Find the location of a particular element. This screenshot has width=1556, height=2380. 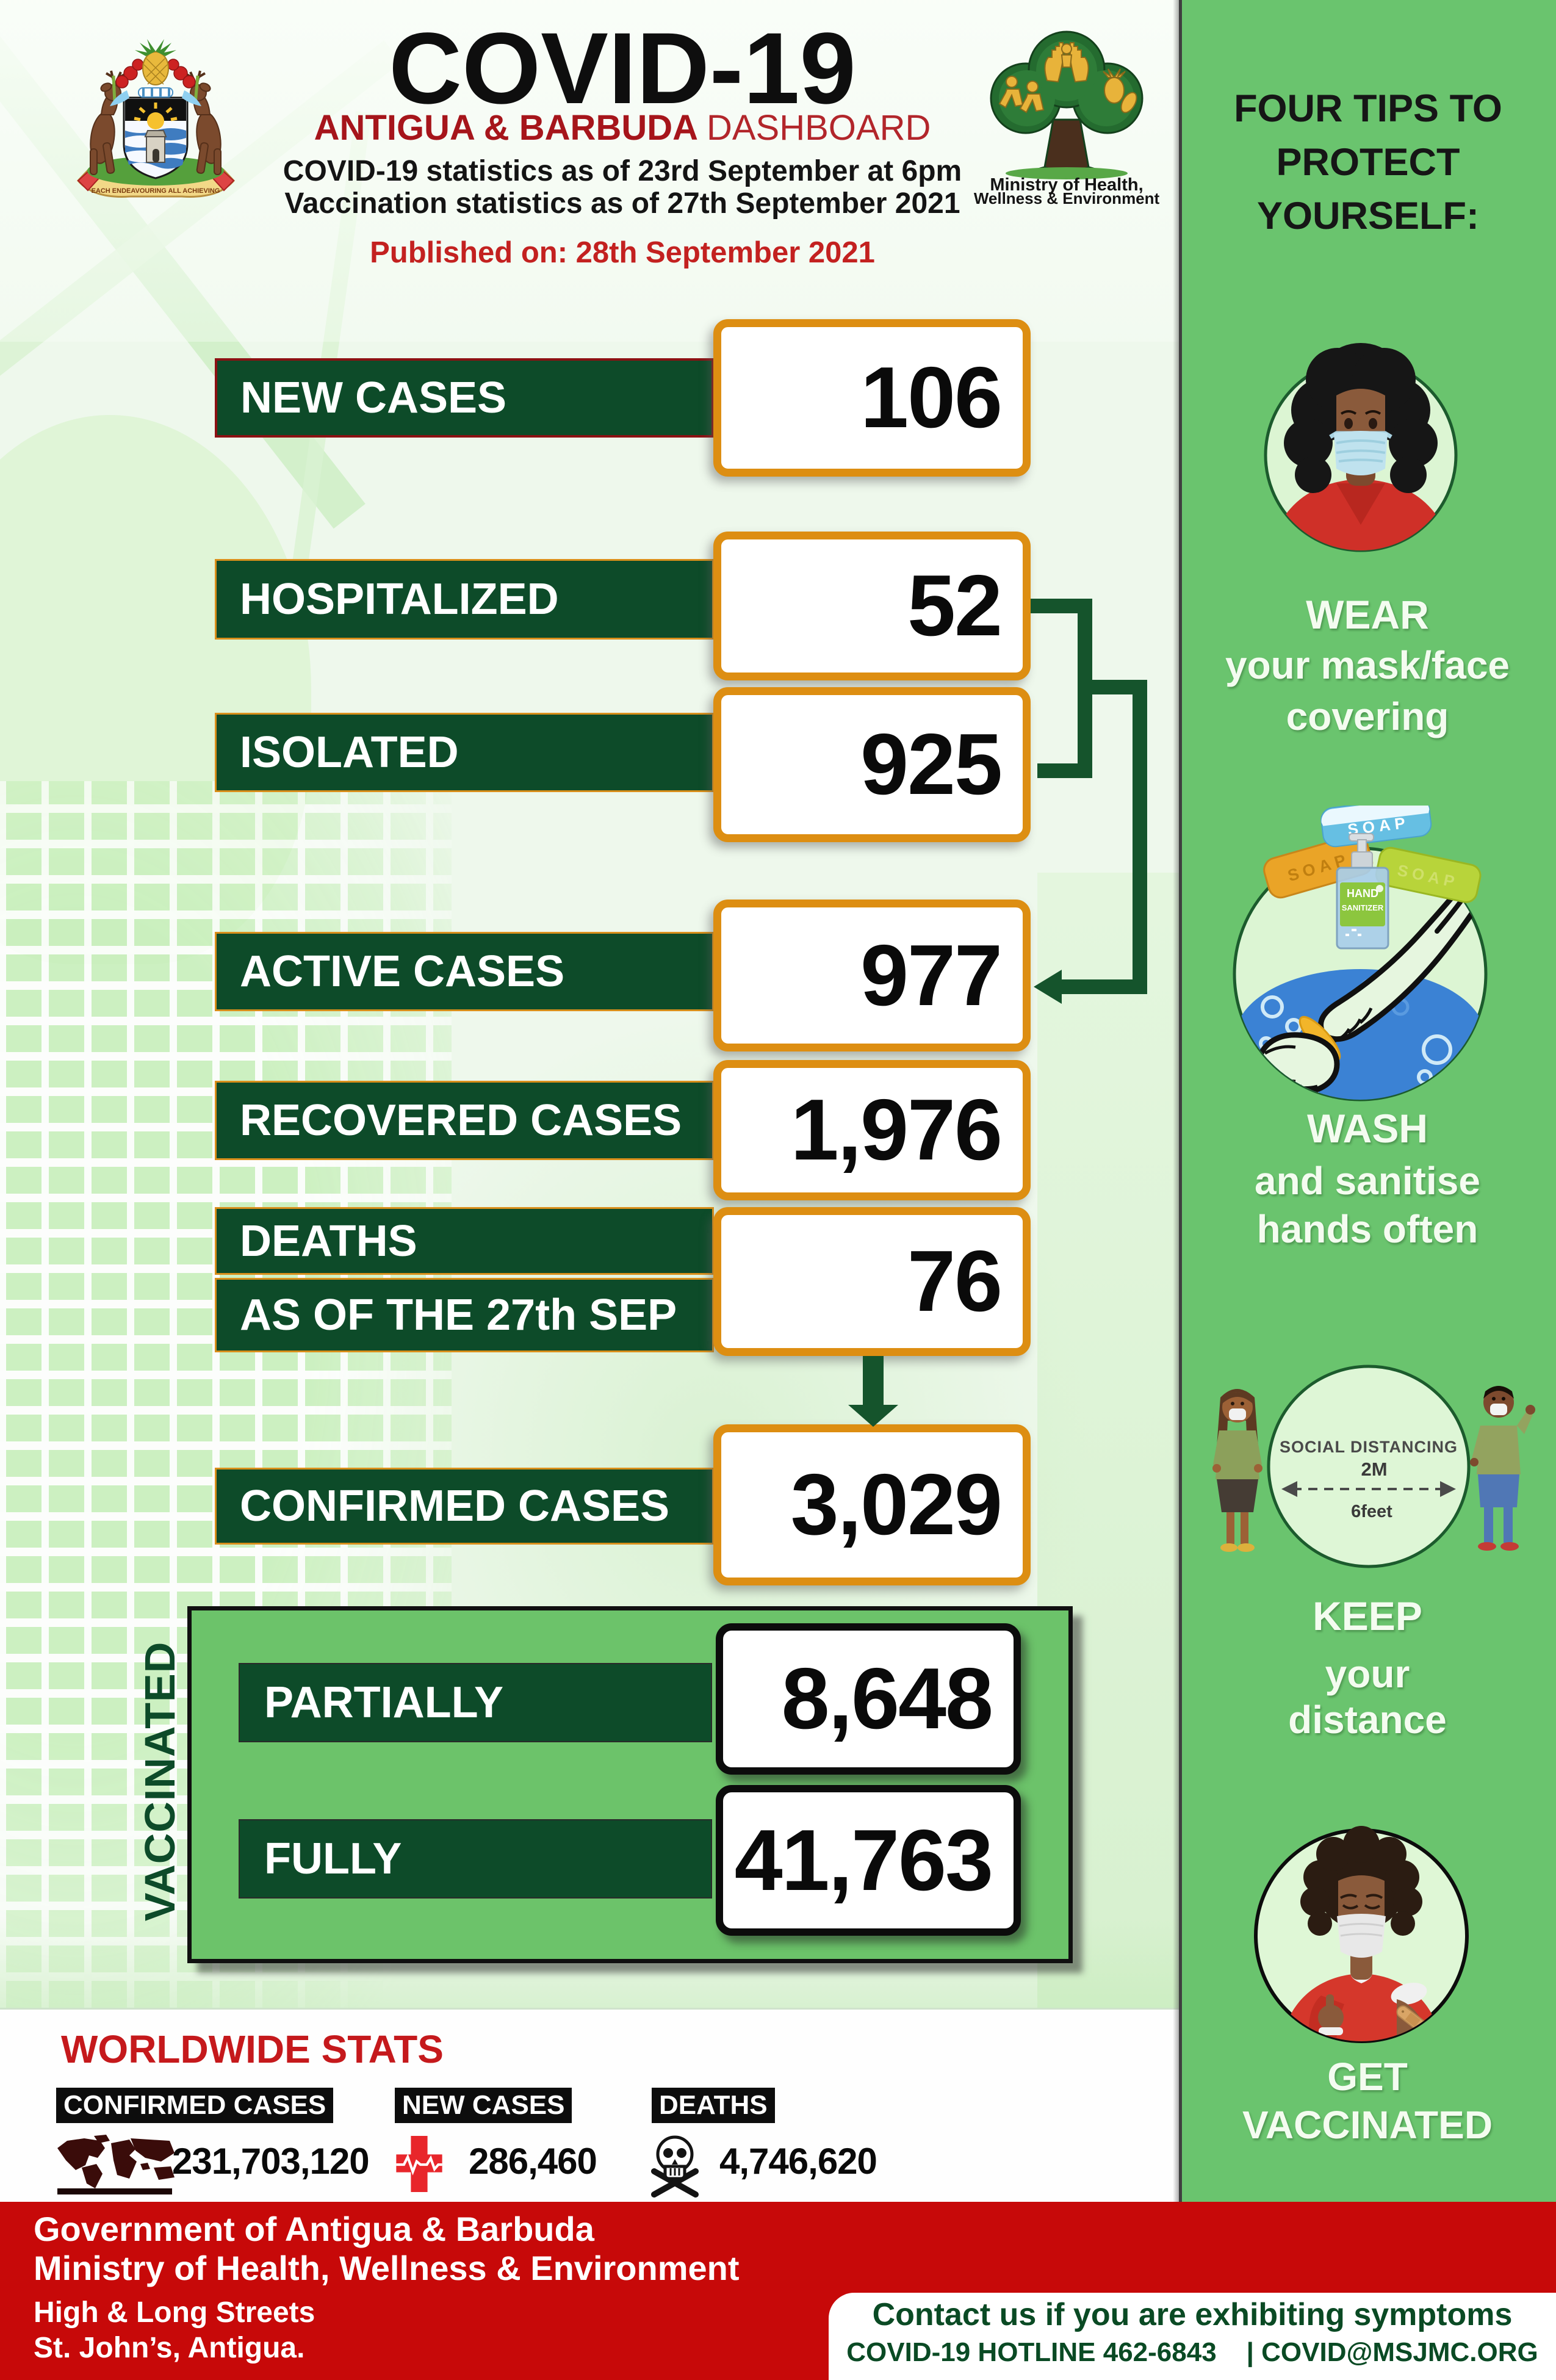

svg-text: SOCIAL DISTANCING is located at coordinates (1369, 1447).